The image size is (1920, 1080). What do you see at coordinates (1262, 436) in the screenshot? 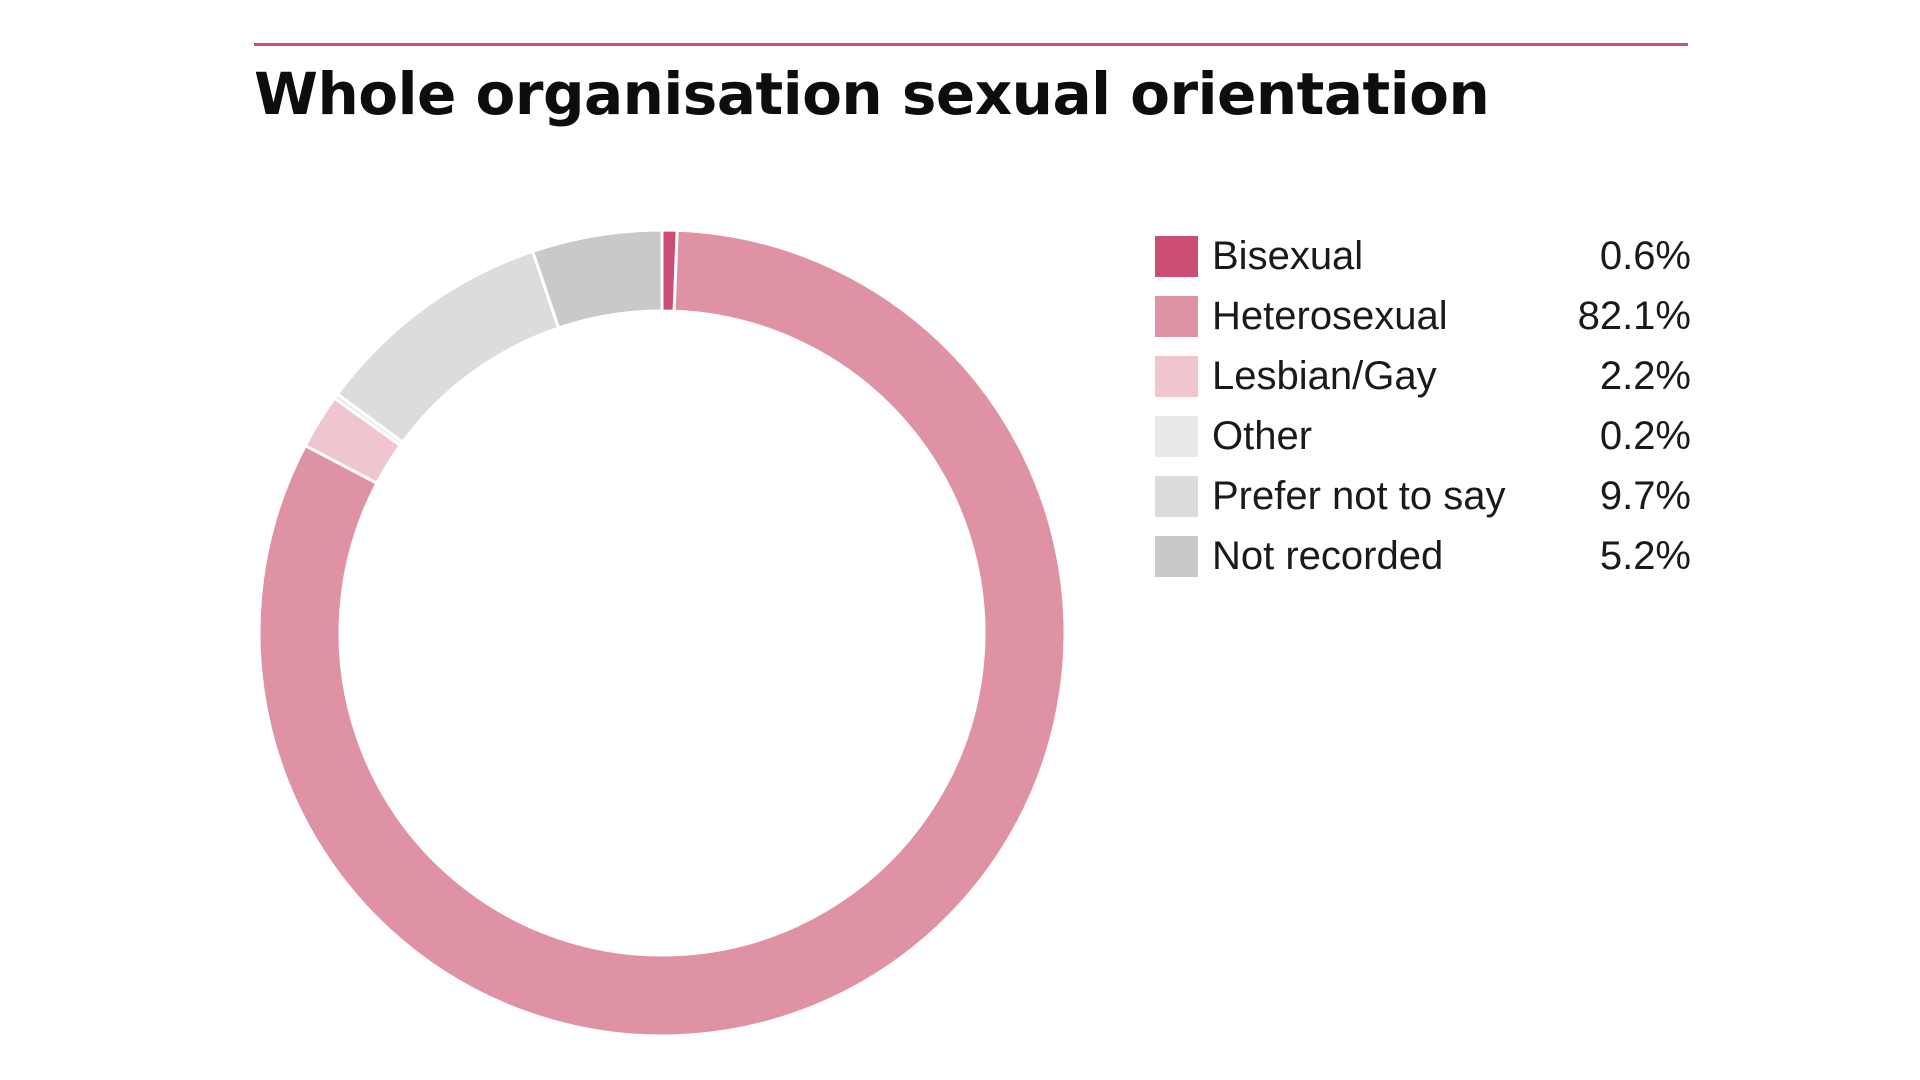
I see `legend-label-other: Other` at bounding box center [1262, 436].